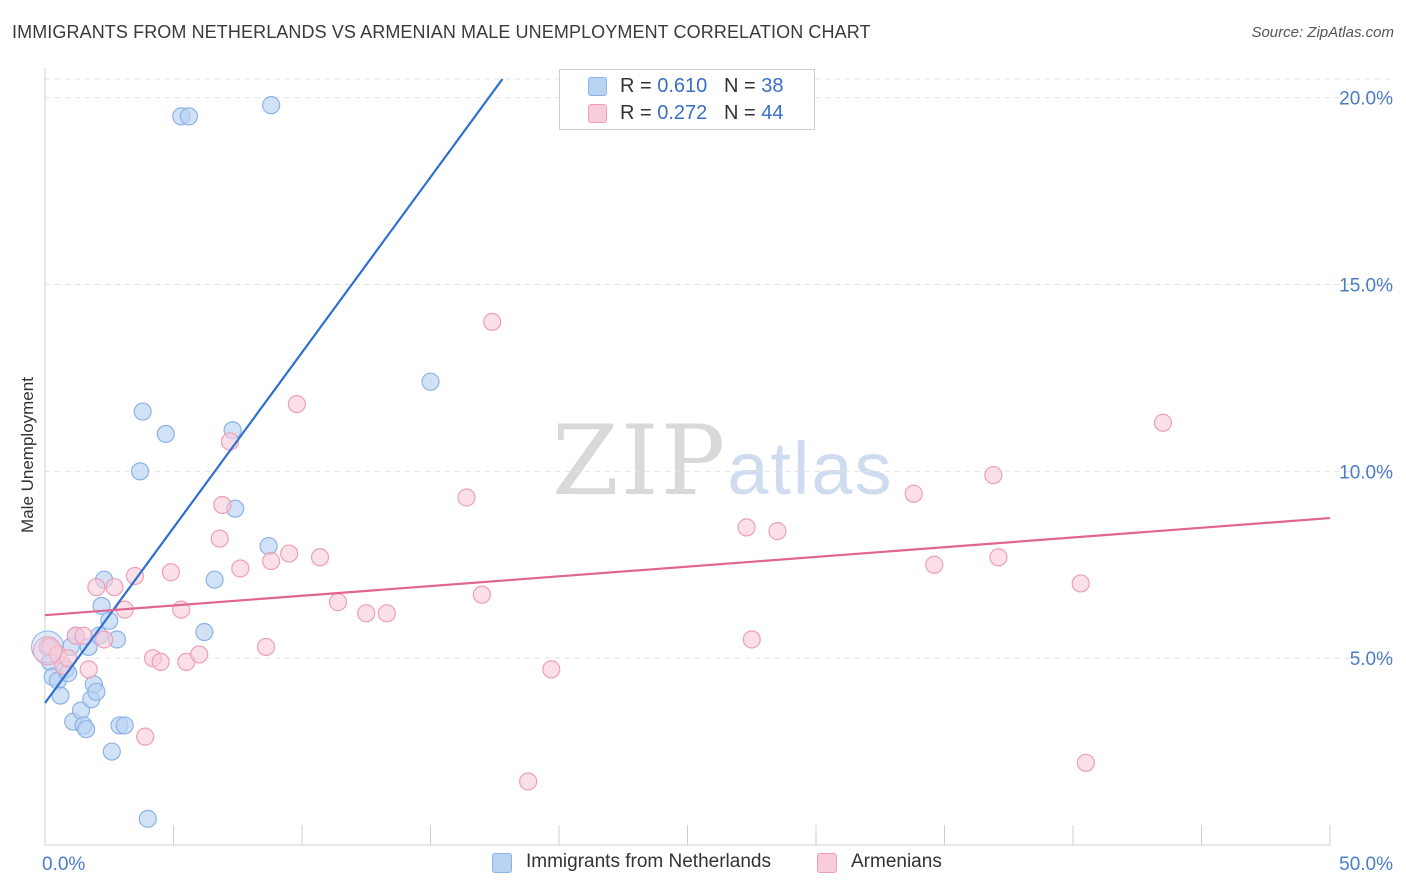 The width and height of the screenshot is (1406, 892). I want to click on legend-text-armenians: R = 0.272 N = 44, so click(702, 113).